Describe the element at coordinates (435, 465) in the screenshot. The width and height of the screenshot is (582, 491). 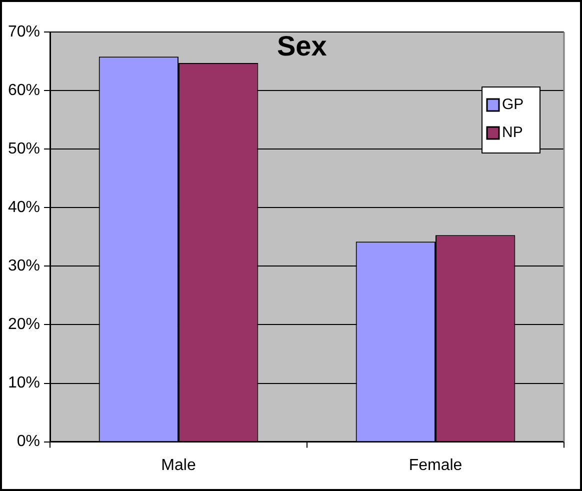
I see `x-tick-label: Female` at that location.